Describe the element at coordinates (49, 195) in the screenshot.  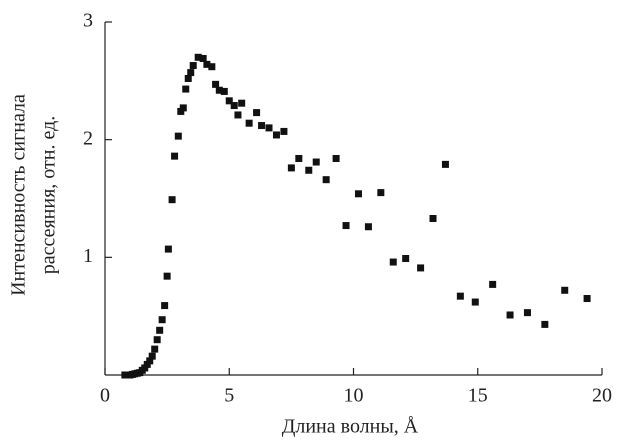
I see `y-axis-label: рассеяния, отн. ед.` at that location.